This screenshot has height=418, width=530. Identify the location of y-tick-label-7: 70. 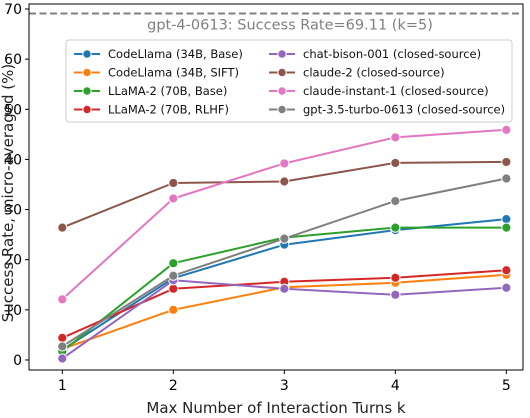
(13, 10).